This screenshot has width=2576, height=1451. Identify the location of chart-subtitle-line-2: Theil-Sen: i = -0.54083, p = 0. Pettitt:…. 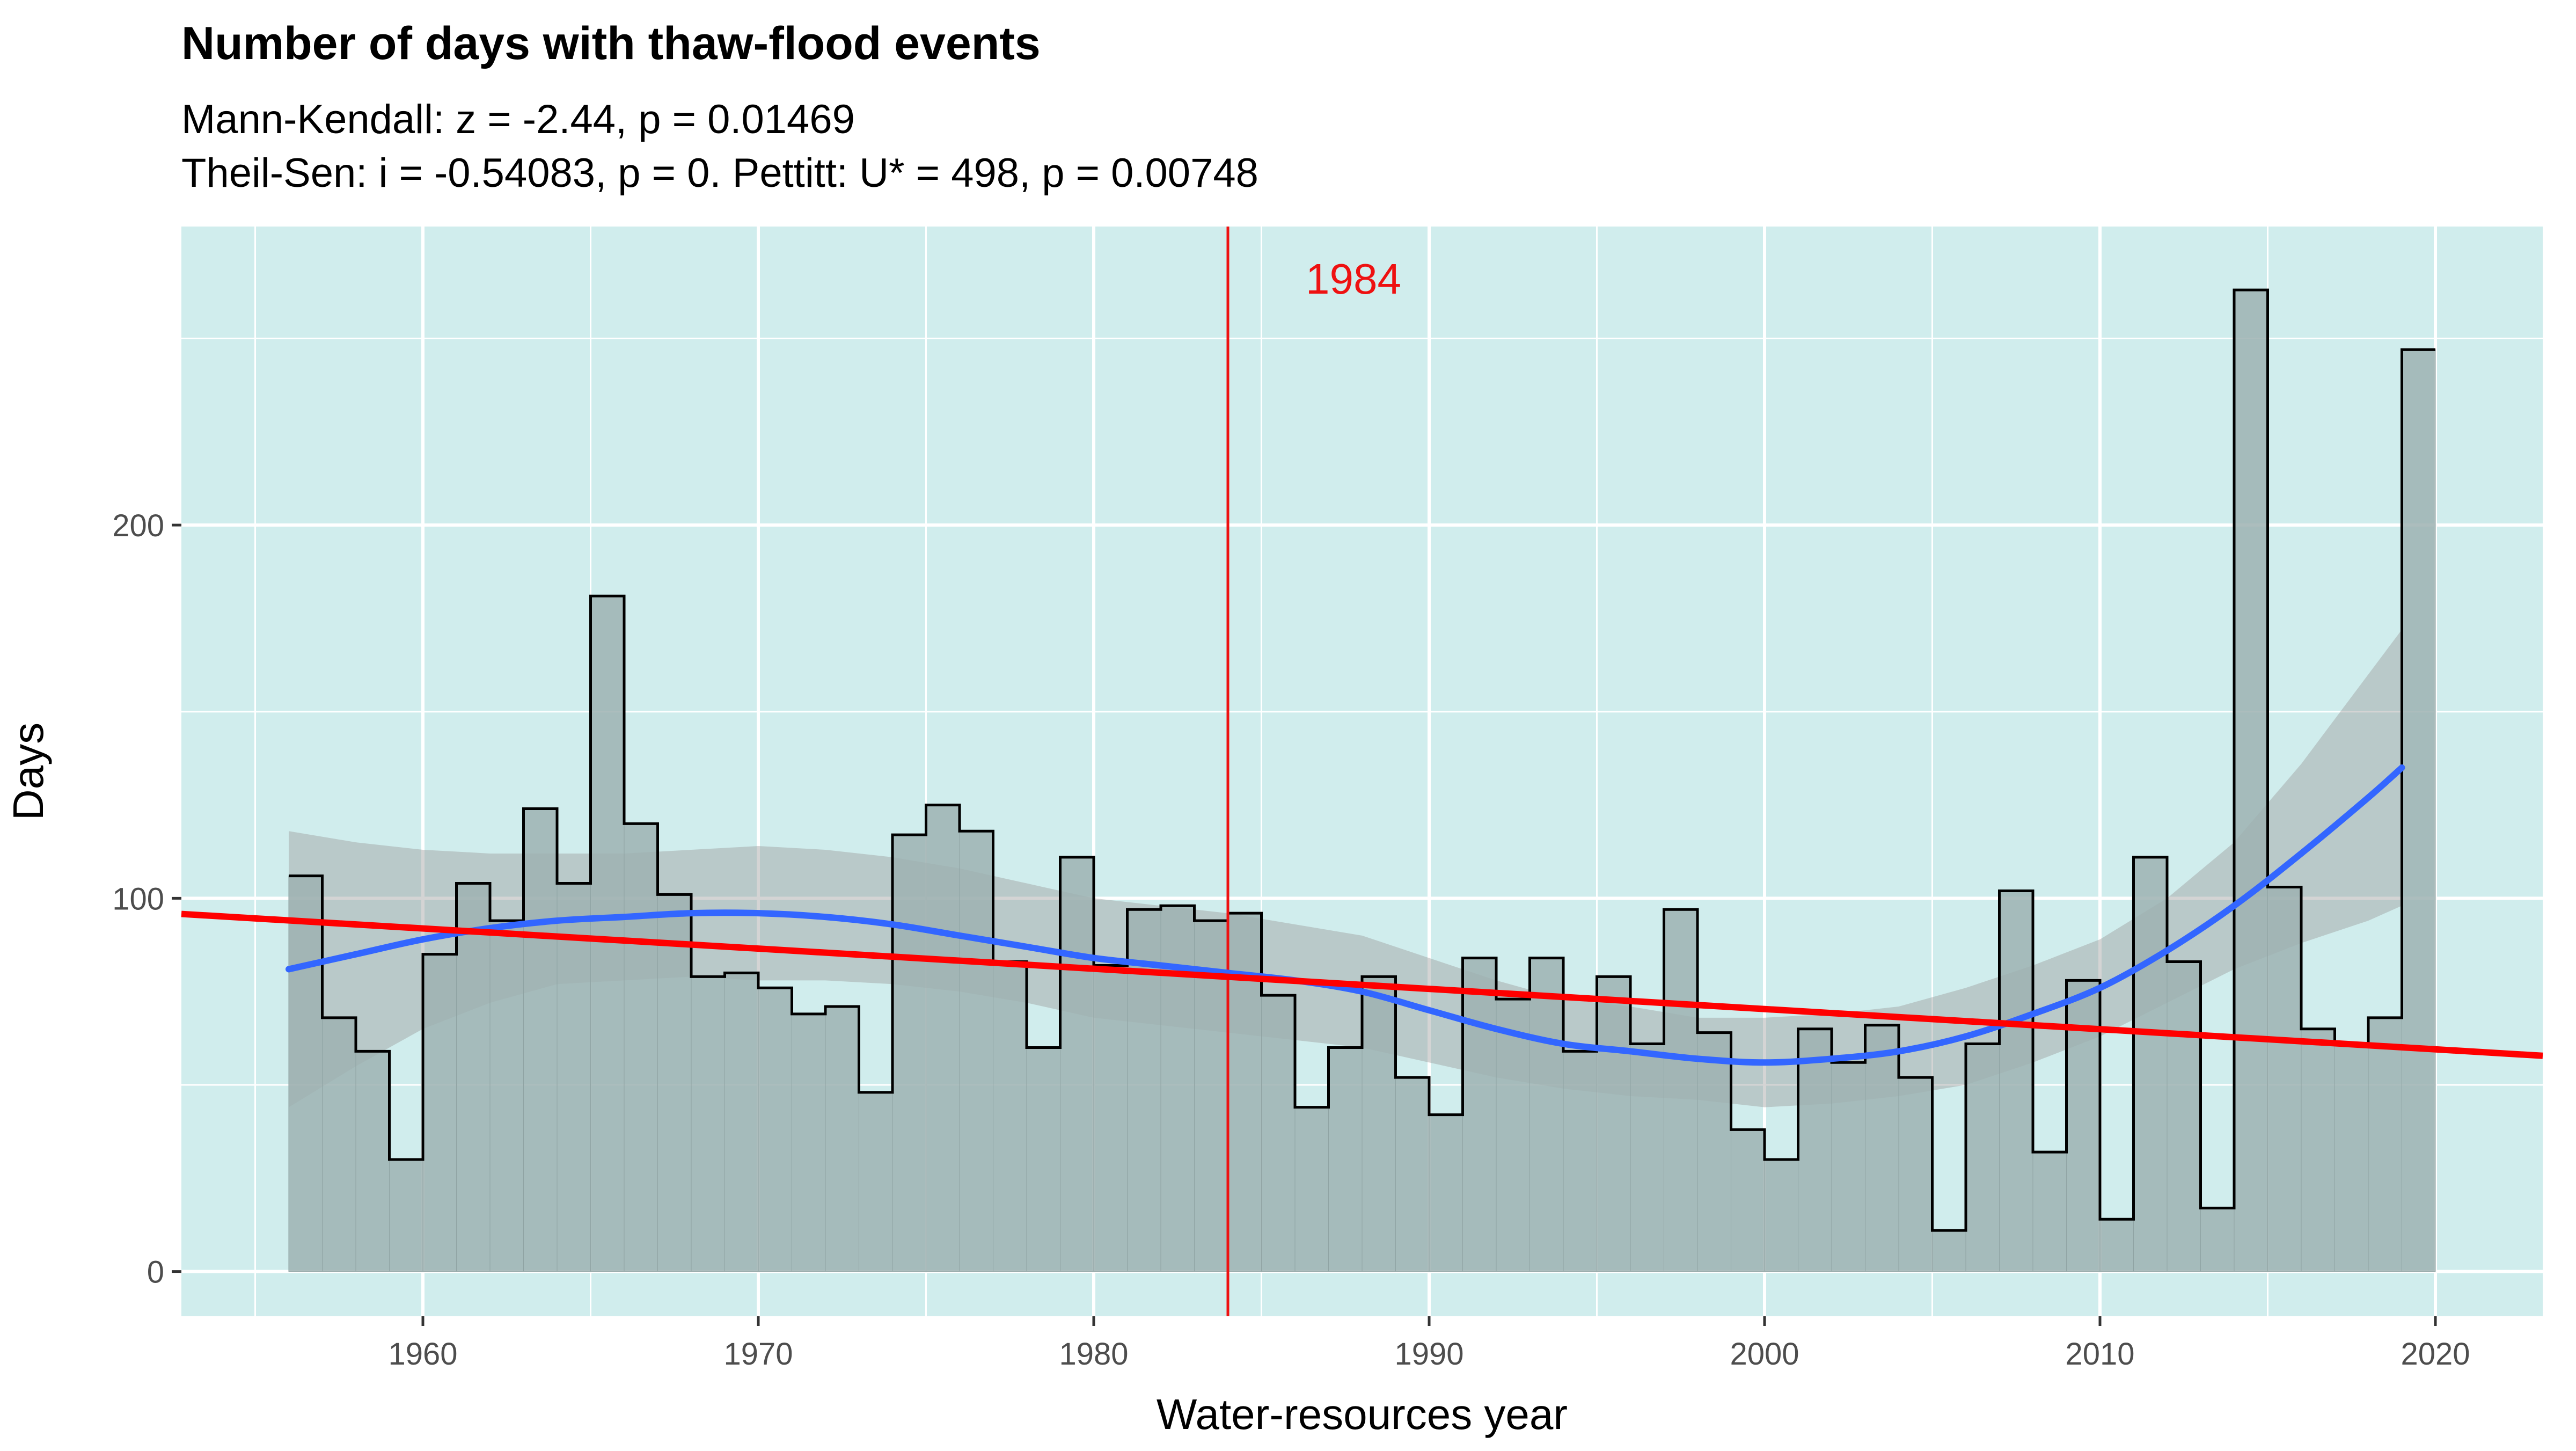
(719, 173).